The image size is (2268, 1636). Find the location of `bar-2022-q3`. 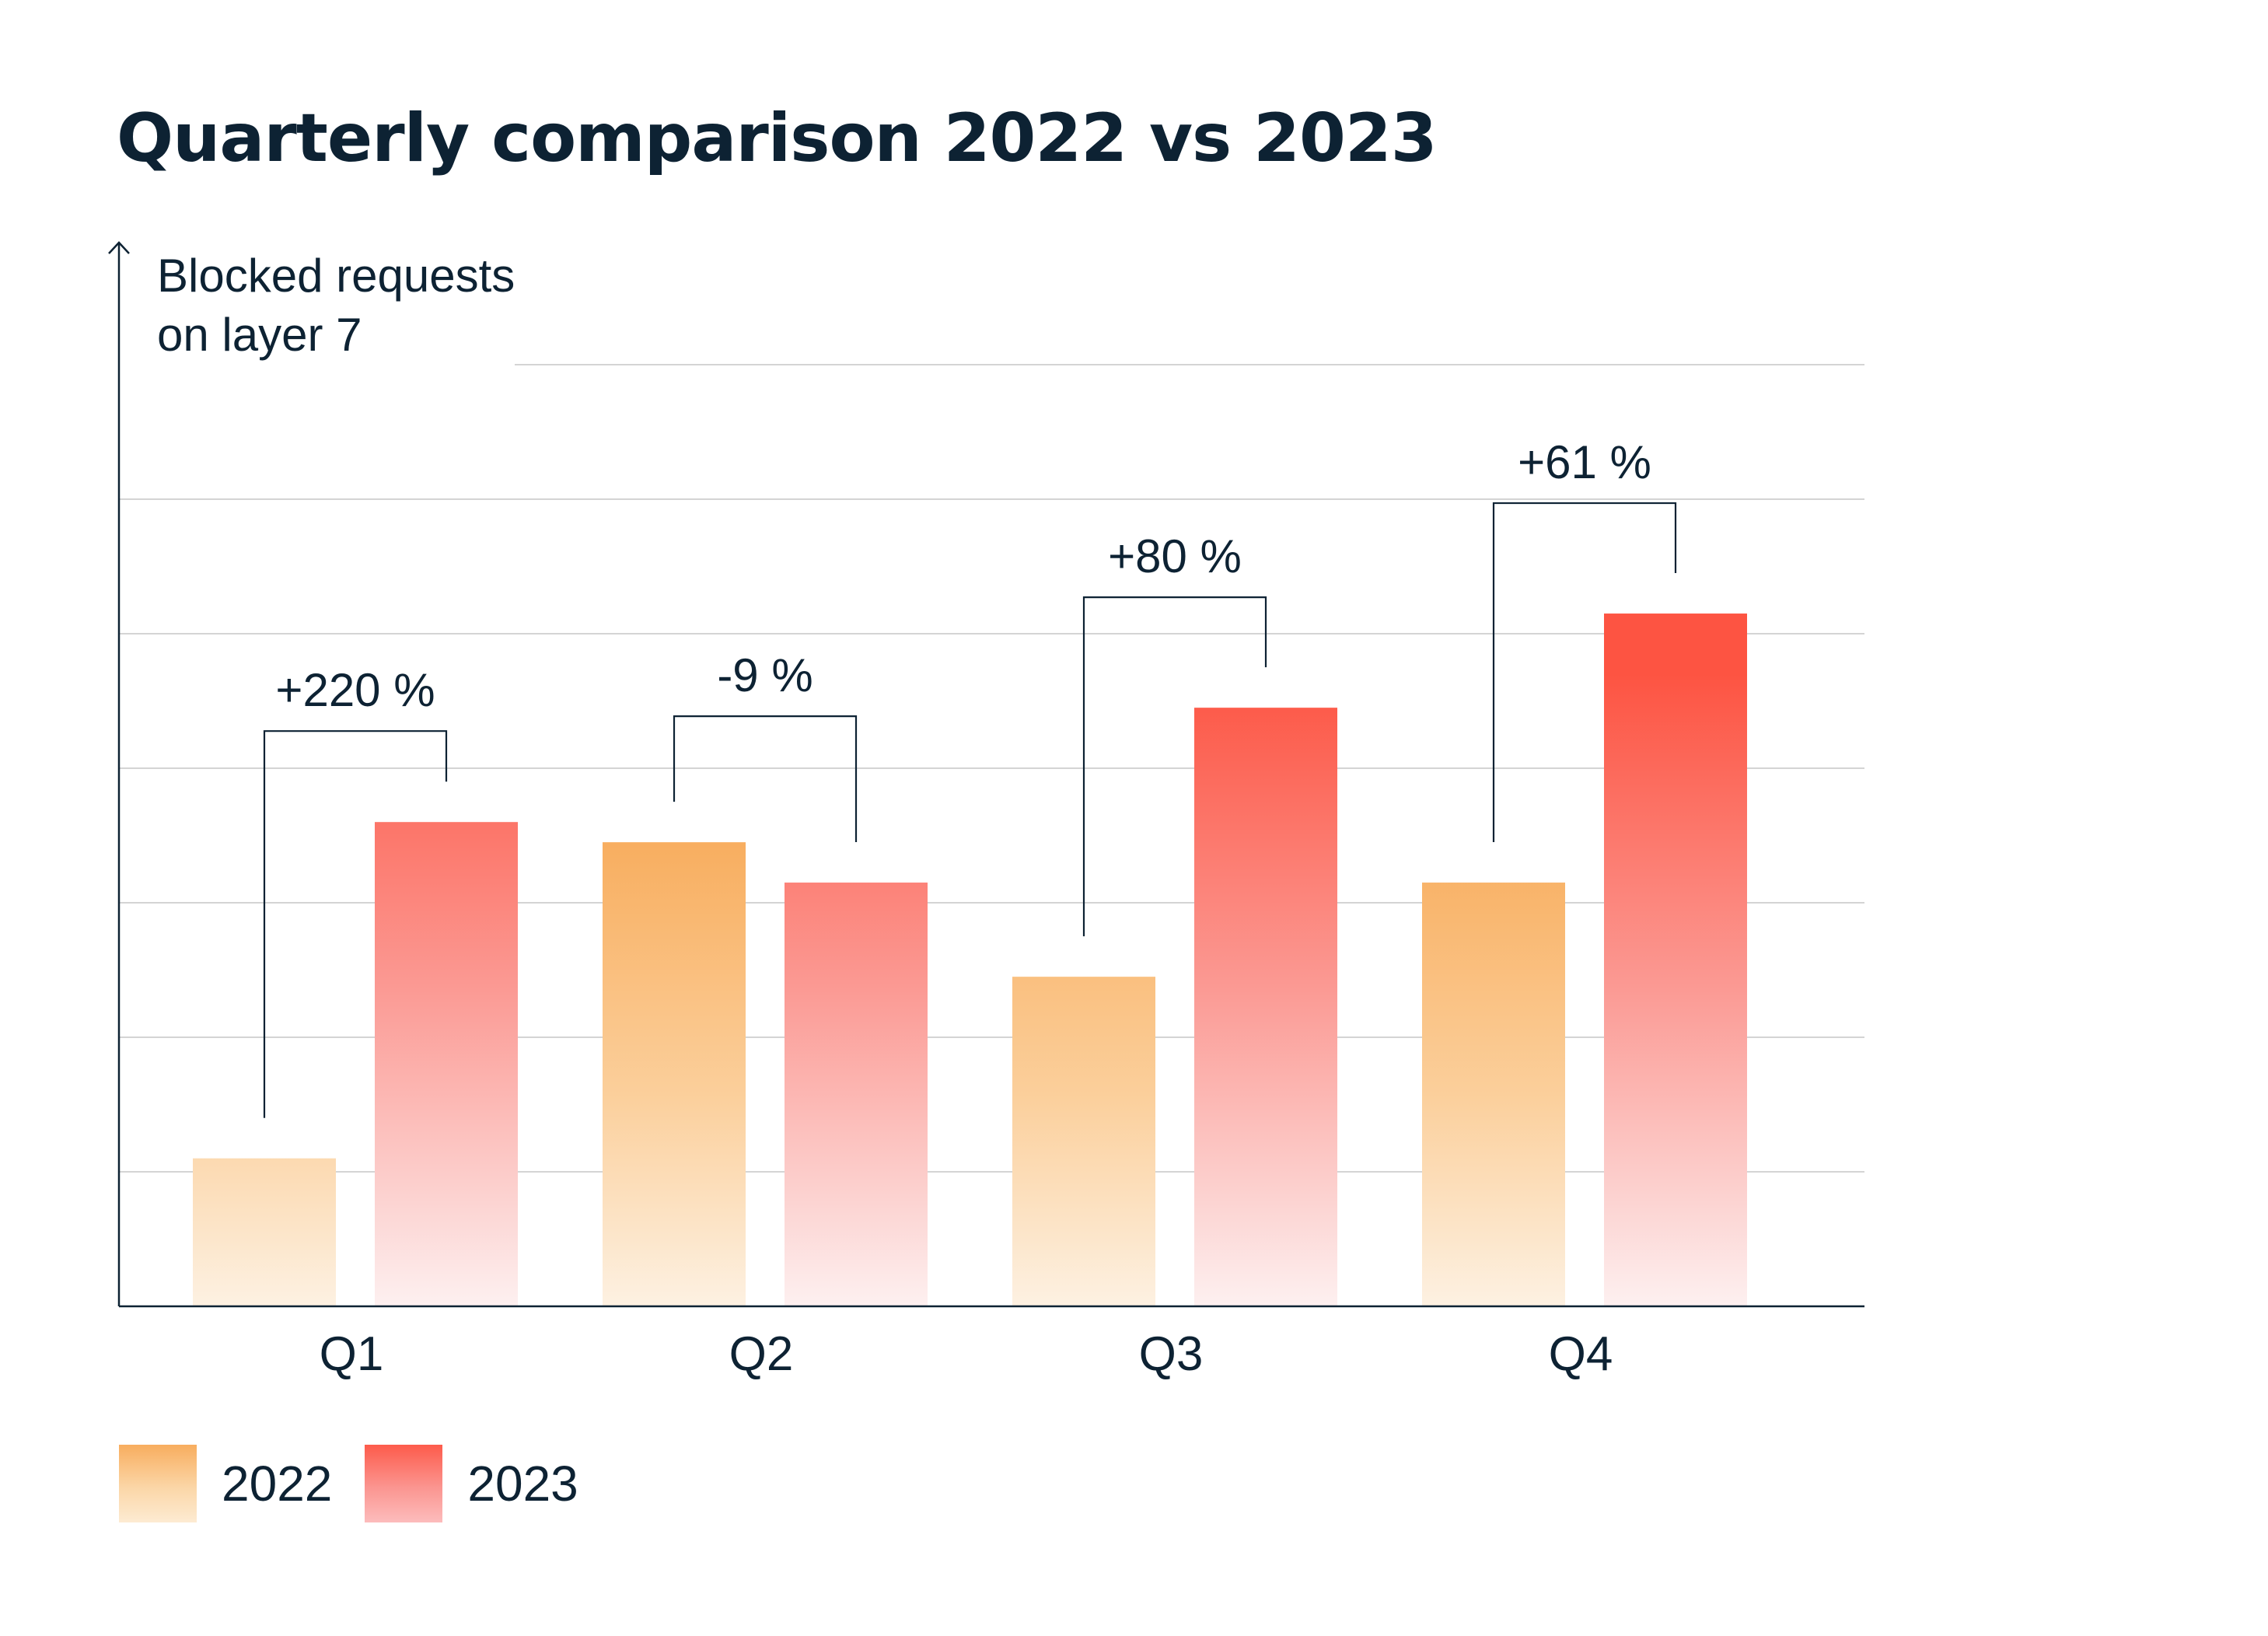

bar-2022-q3 is located at coordinates (1083, 1142).